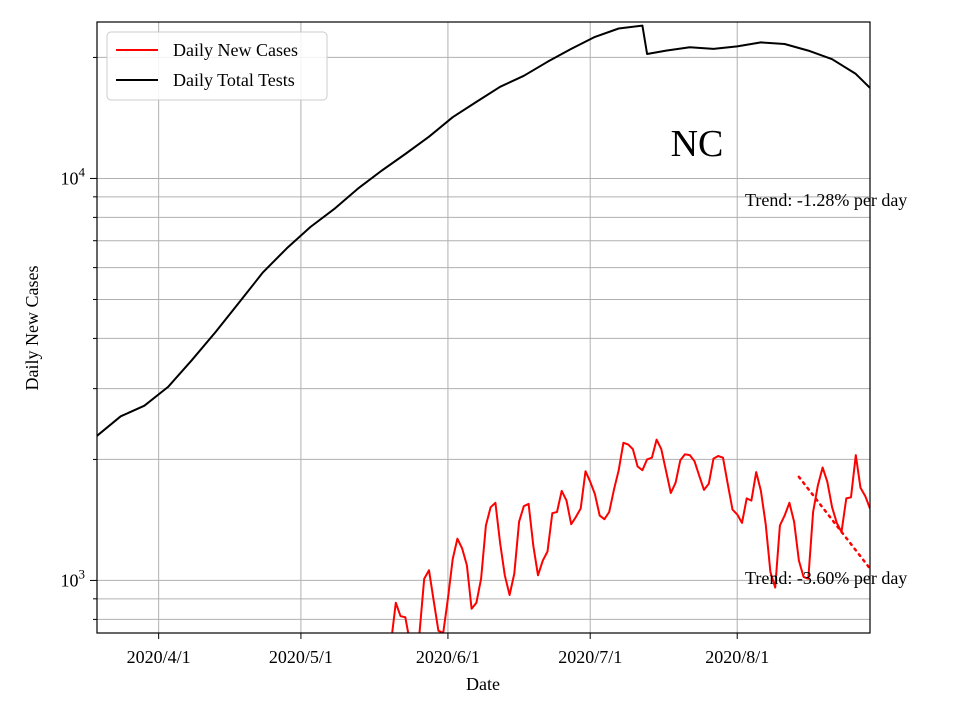  What do you see at coordinates (737, 657) in the screenshot?
I see `x-tick-label: 2020/8/1` at bounding box center [737, 657].